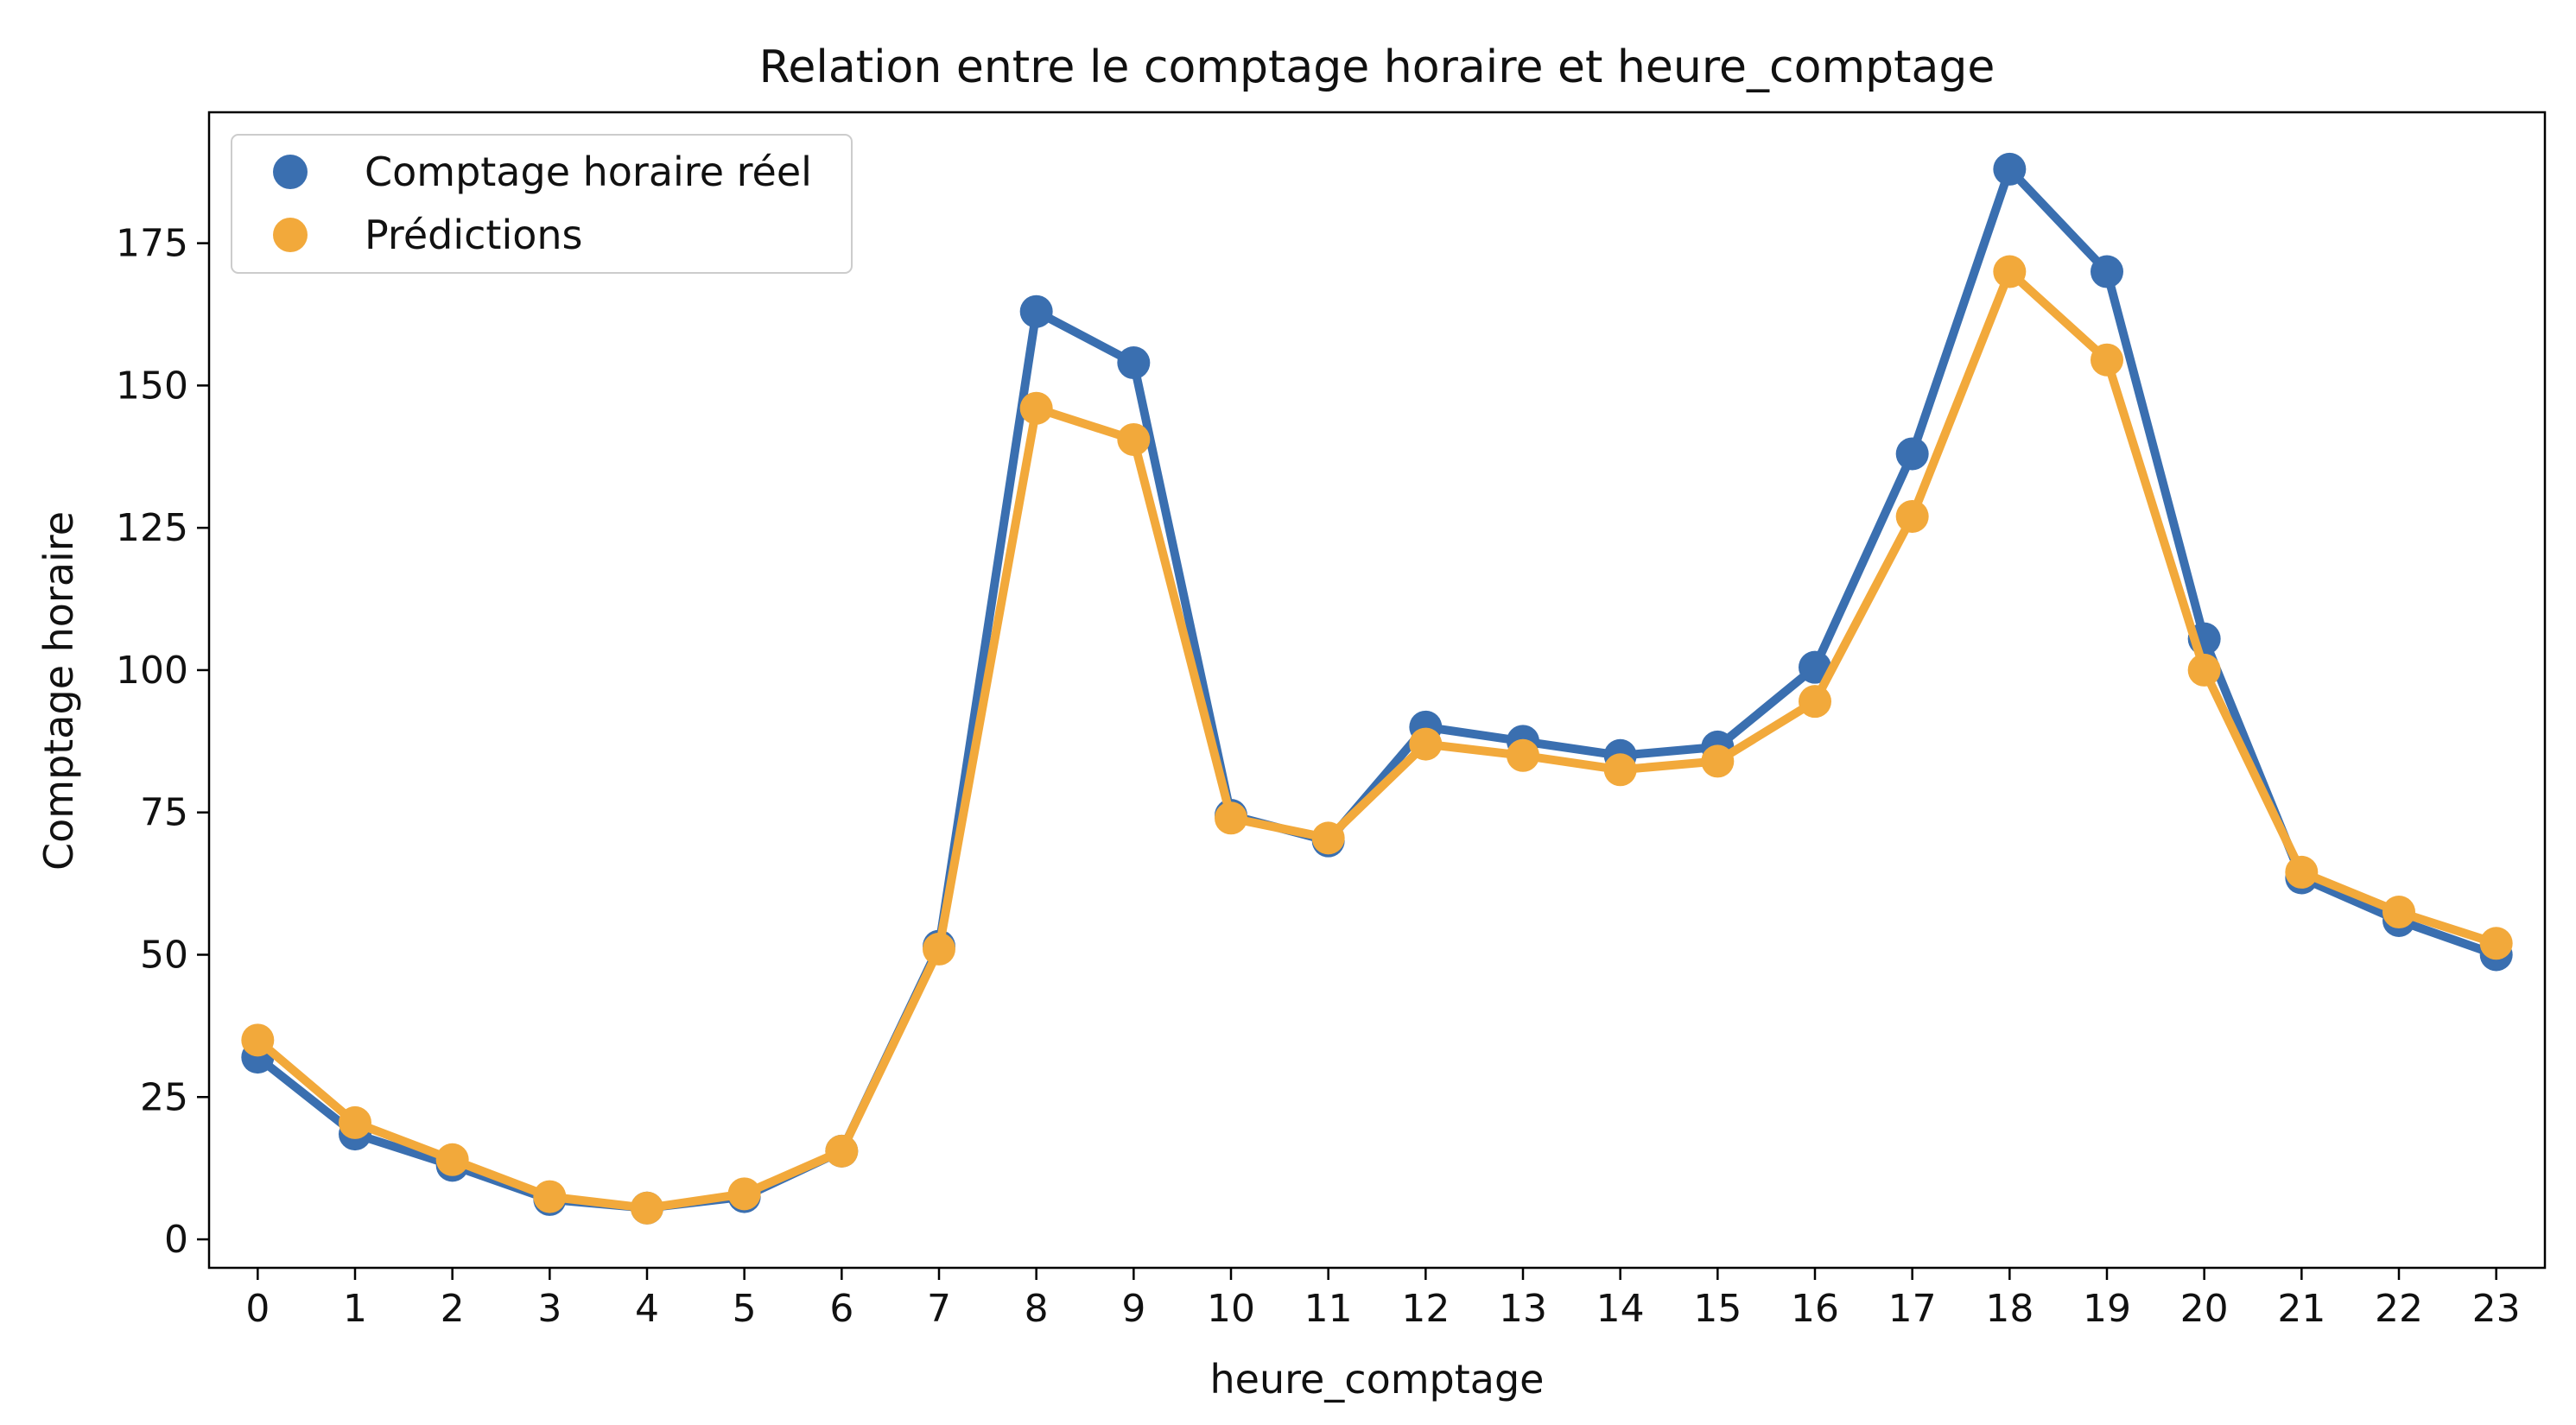  I want to click on y-tick-label: 25, so click(164, 1097).